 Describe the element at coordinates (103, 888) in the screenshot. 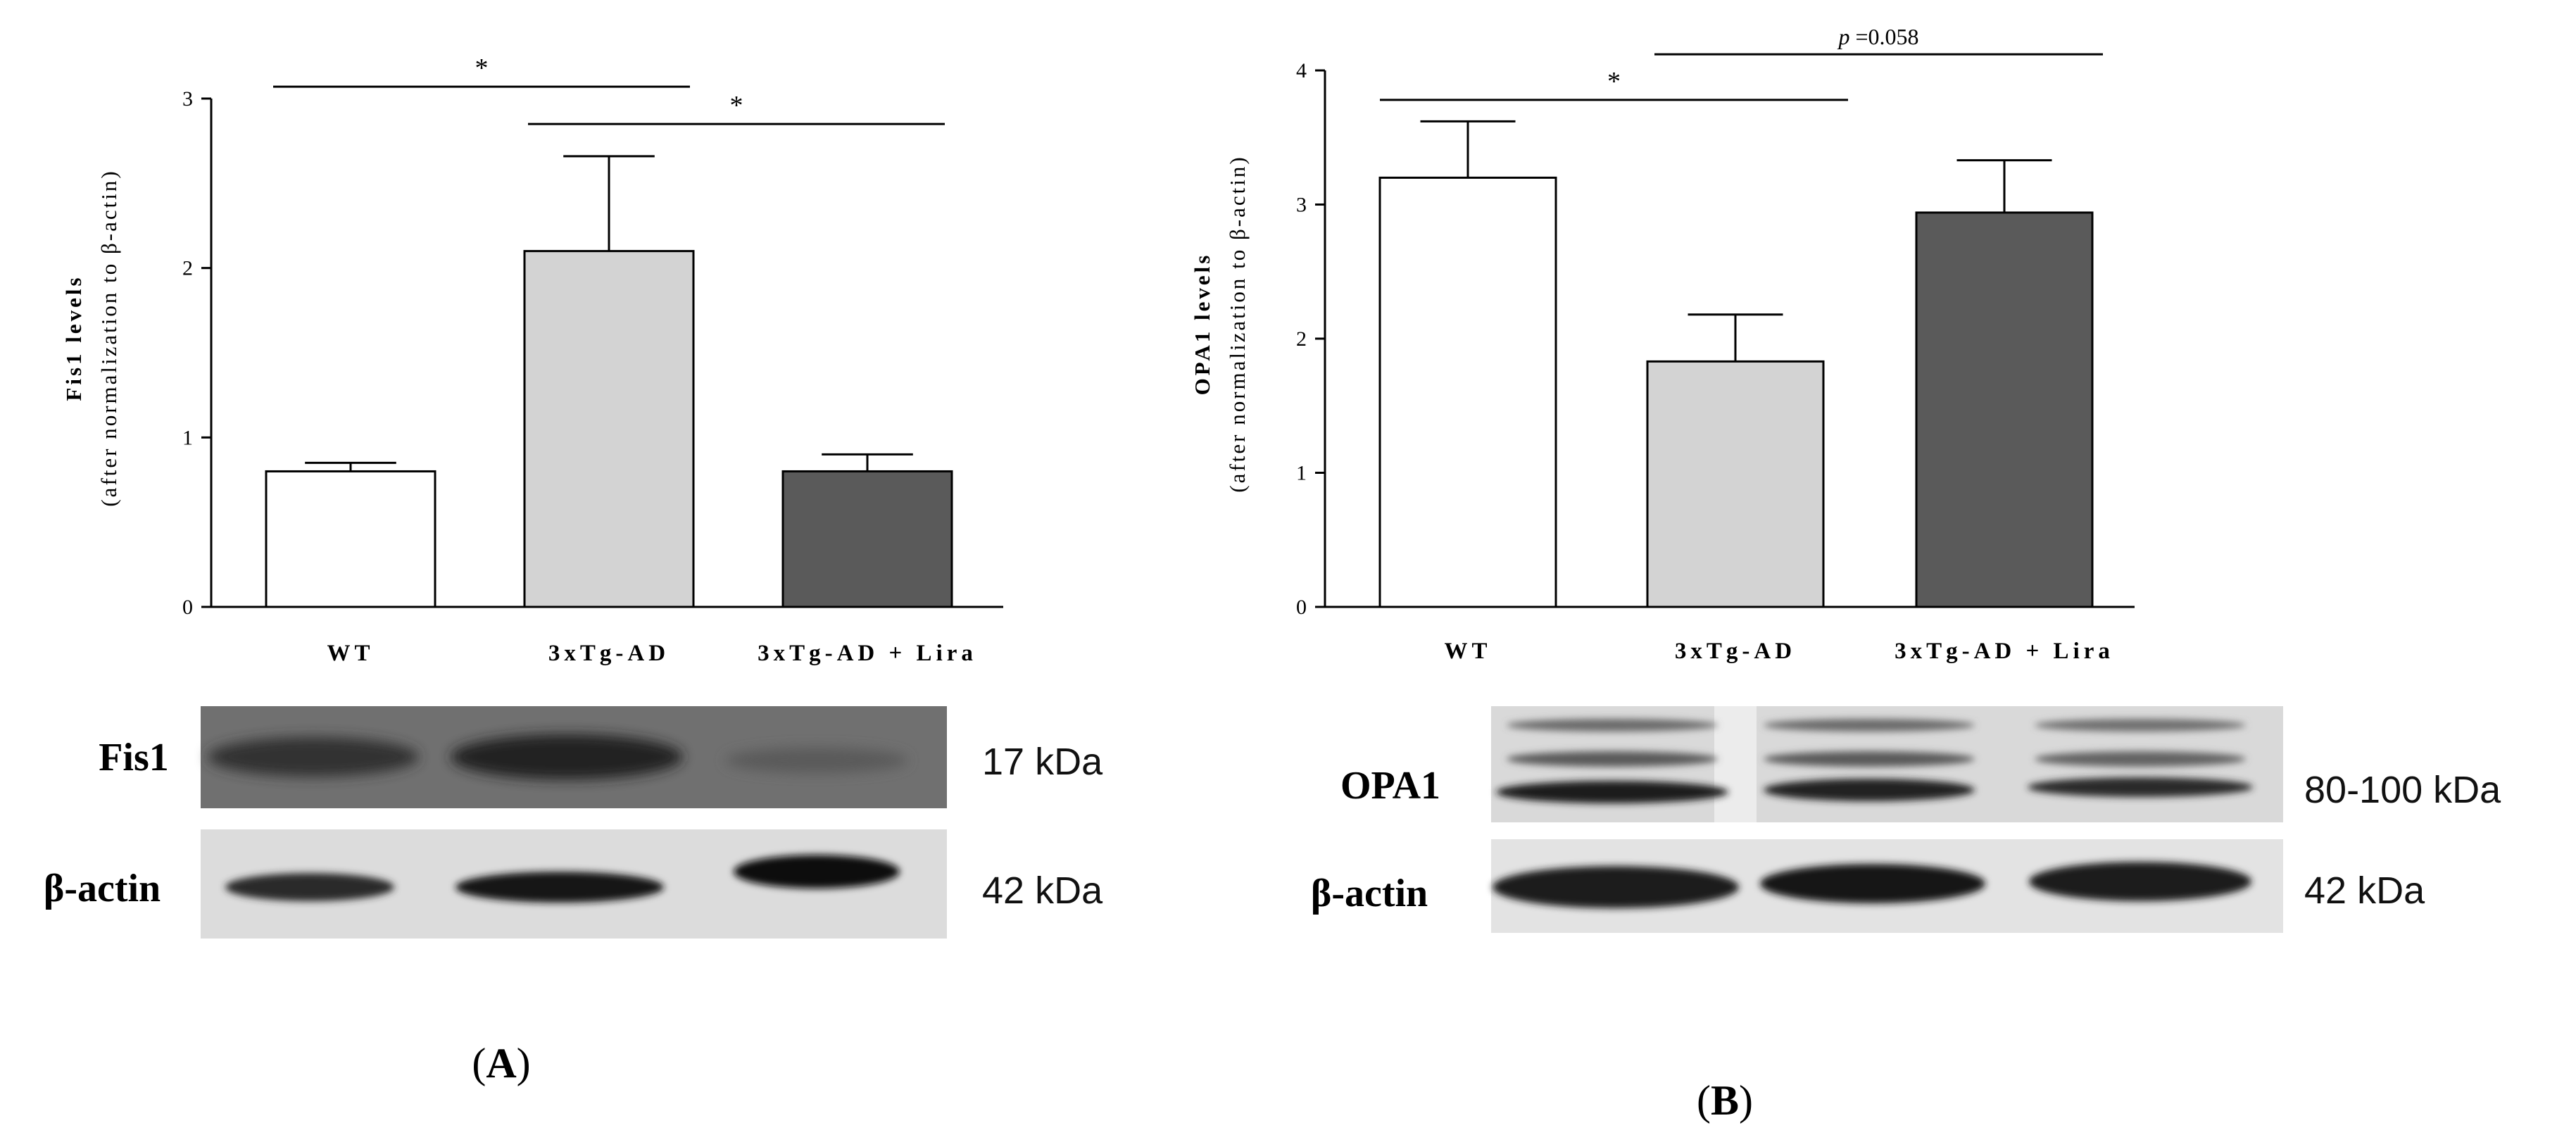

I see `blot-protein-actin-a: β-actin` at that location.